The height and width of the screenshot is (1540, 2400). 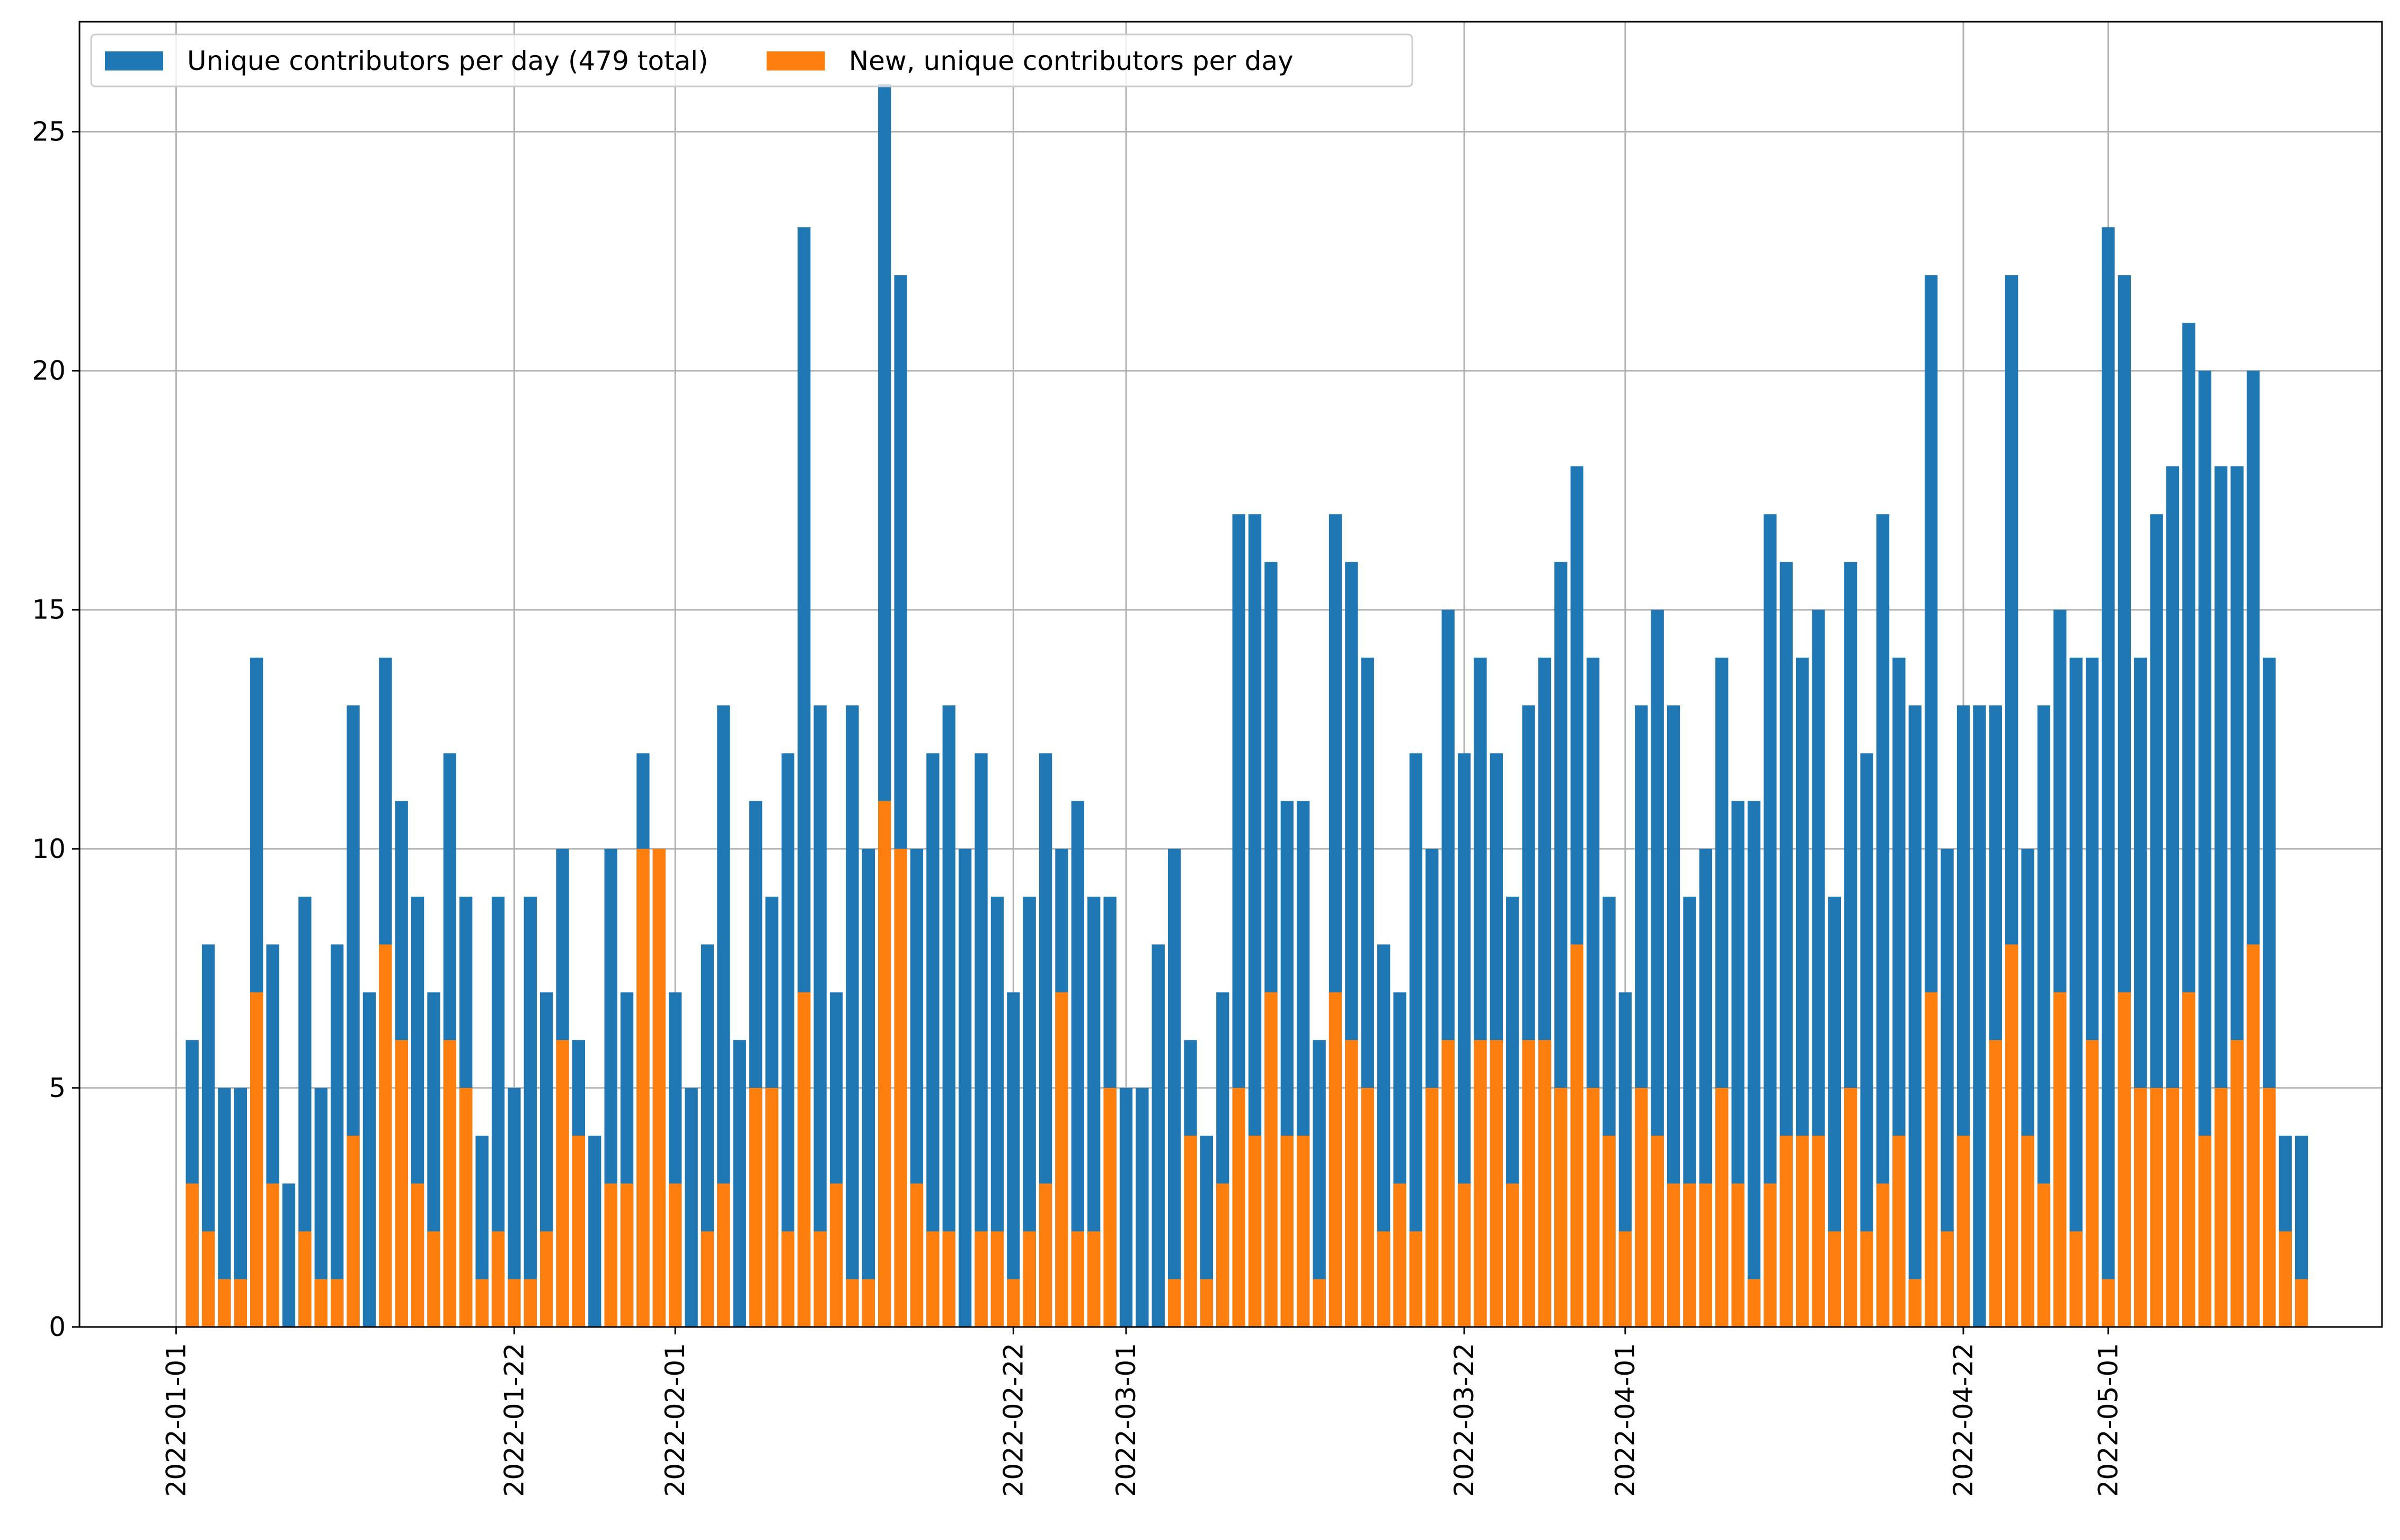 What do you see at coordinates (49, 371) in the screenshot?
I see `y-tick-label: 20` at bounding box center [49, 371].